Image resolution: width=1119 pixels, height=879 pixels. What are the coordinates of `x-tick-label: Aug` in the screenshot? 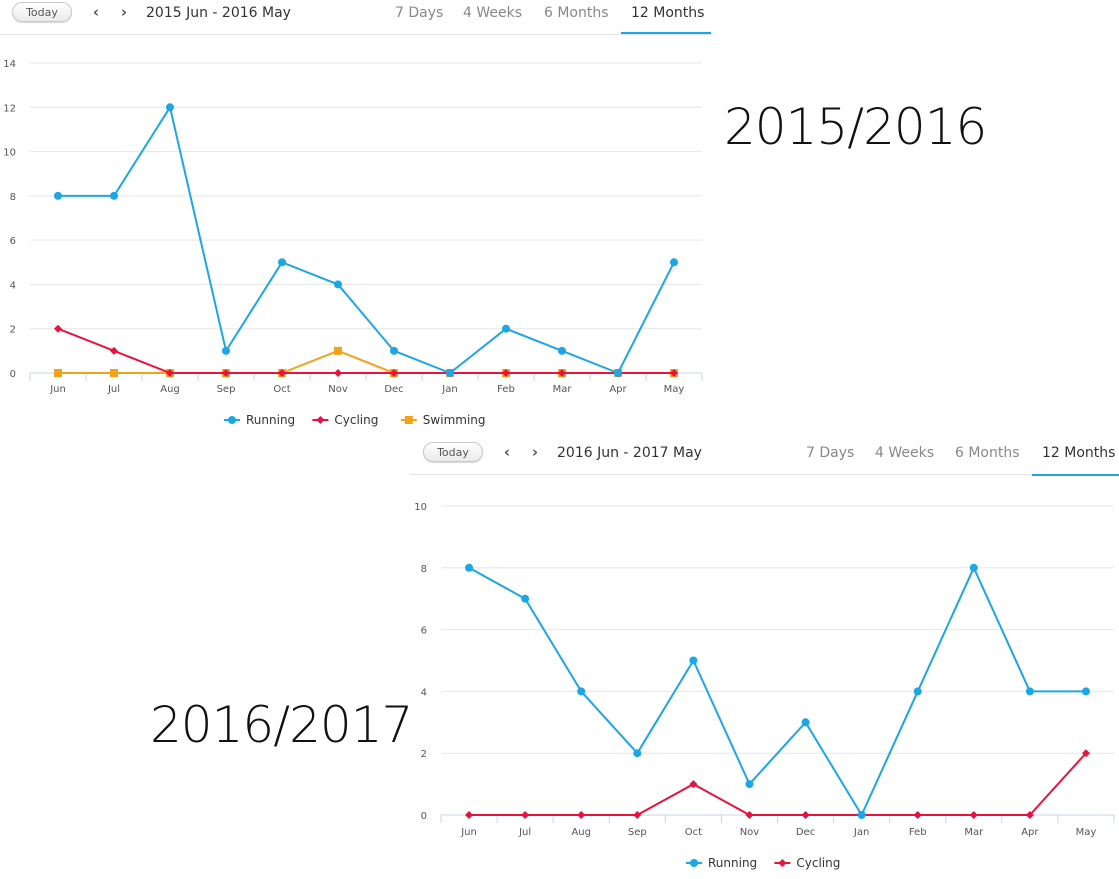 It's located at (170, 389).